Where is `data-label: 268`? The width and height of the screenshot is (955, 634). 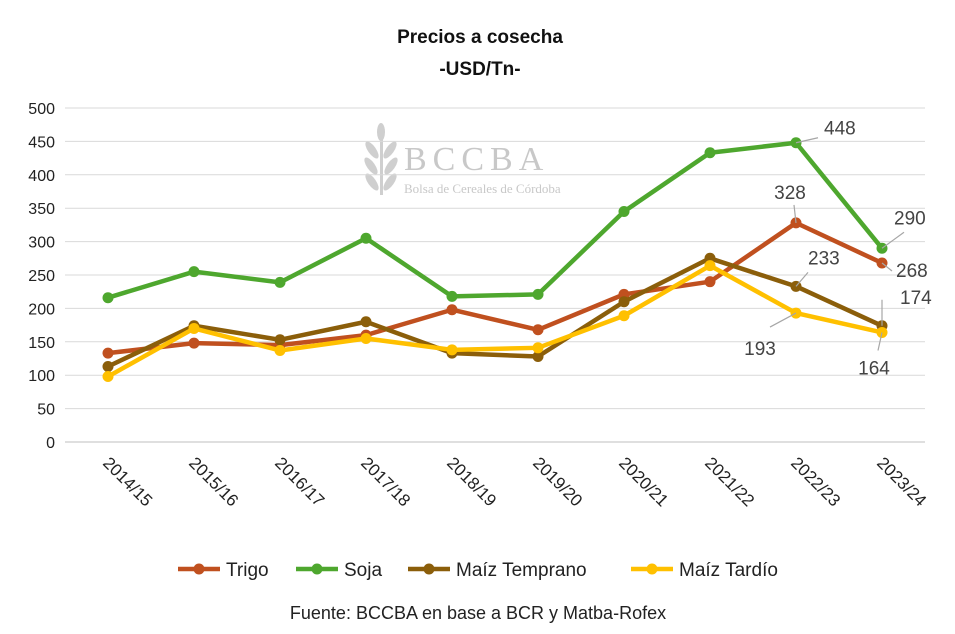 data-label: 268 is located at coordinates (912, 271).